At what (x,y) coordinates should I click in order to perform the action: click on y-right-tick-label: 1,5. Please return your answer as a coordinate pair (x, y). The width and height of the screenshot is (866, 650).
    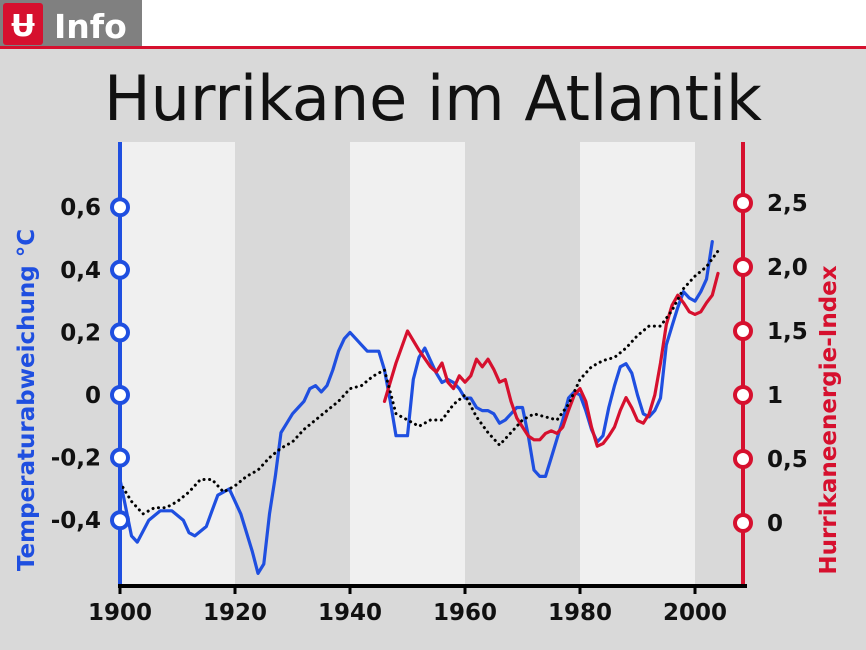
    Looking at the image, I should click on (787, 332).